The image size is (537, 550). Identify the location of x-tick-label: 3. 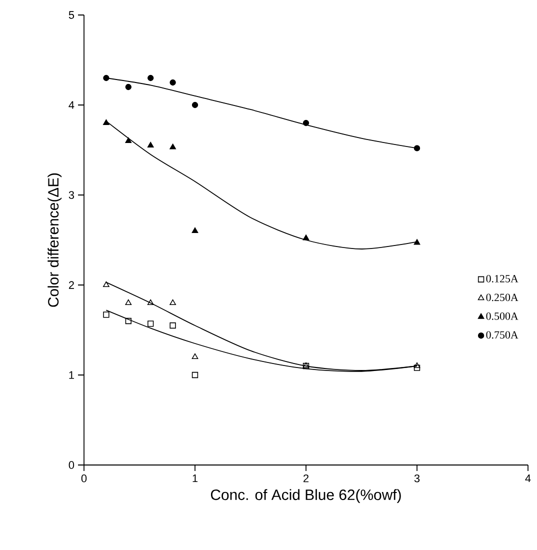
(417, 478).